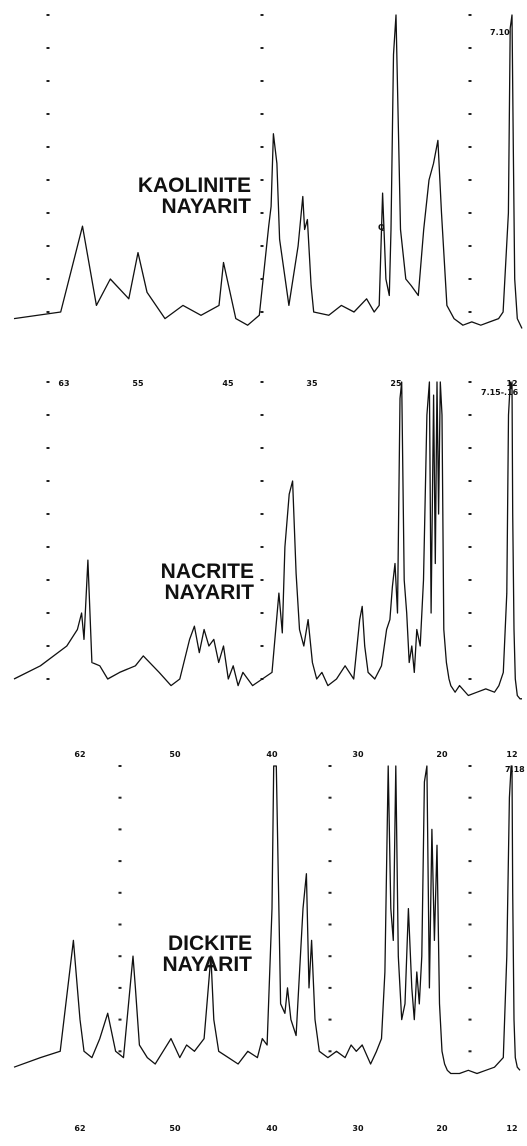 Image resolution: width=527 pixels, height=1146 pixels. I want to click on x-tick-label-55: 55, so click(138, 383).